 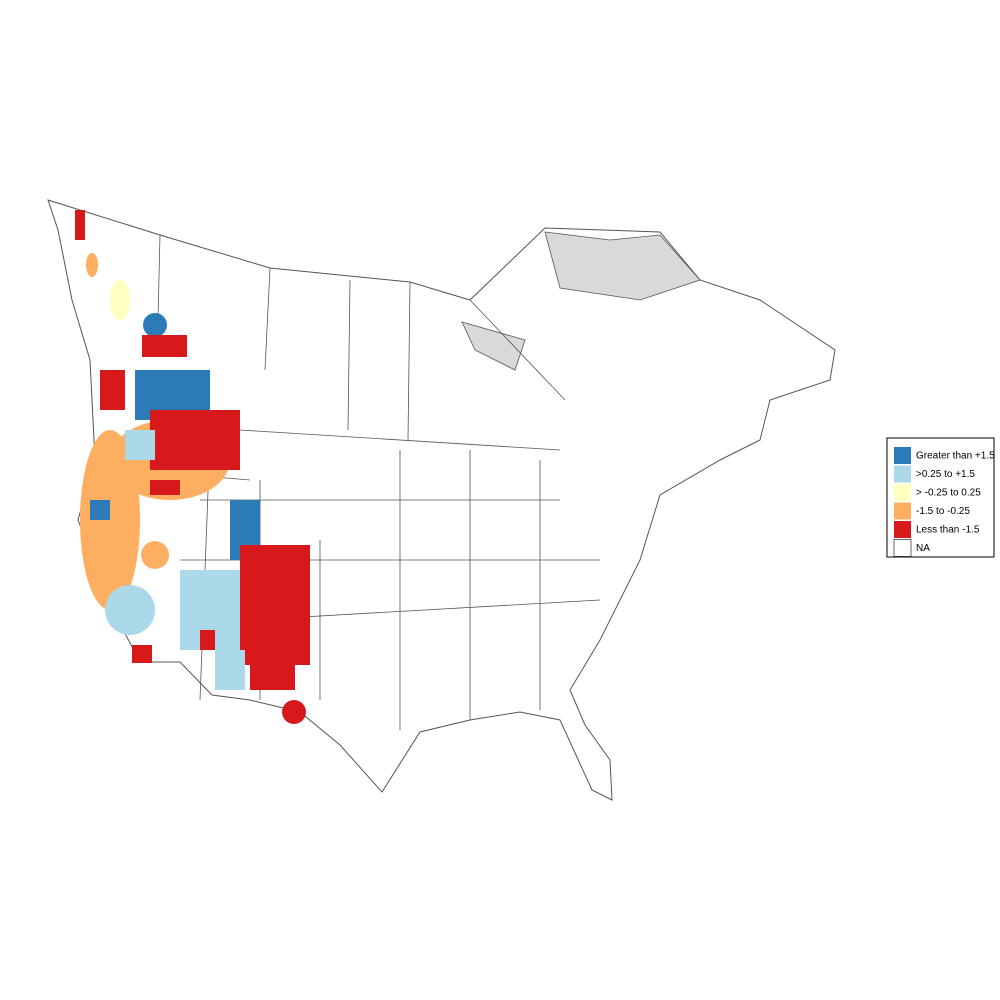 What do you see at coordinates (943, 511) in the screenshot?
I see `legend-label: -1.5 to -0.25` at bounding box center [943, 511].